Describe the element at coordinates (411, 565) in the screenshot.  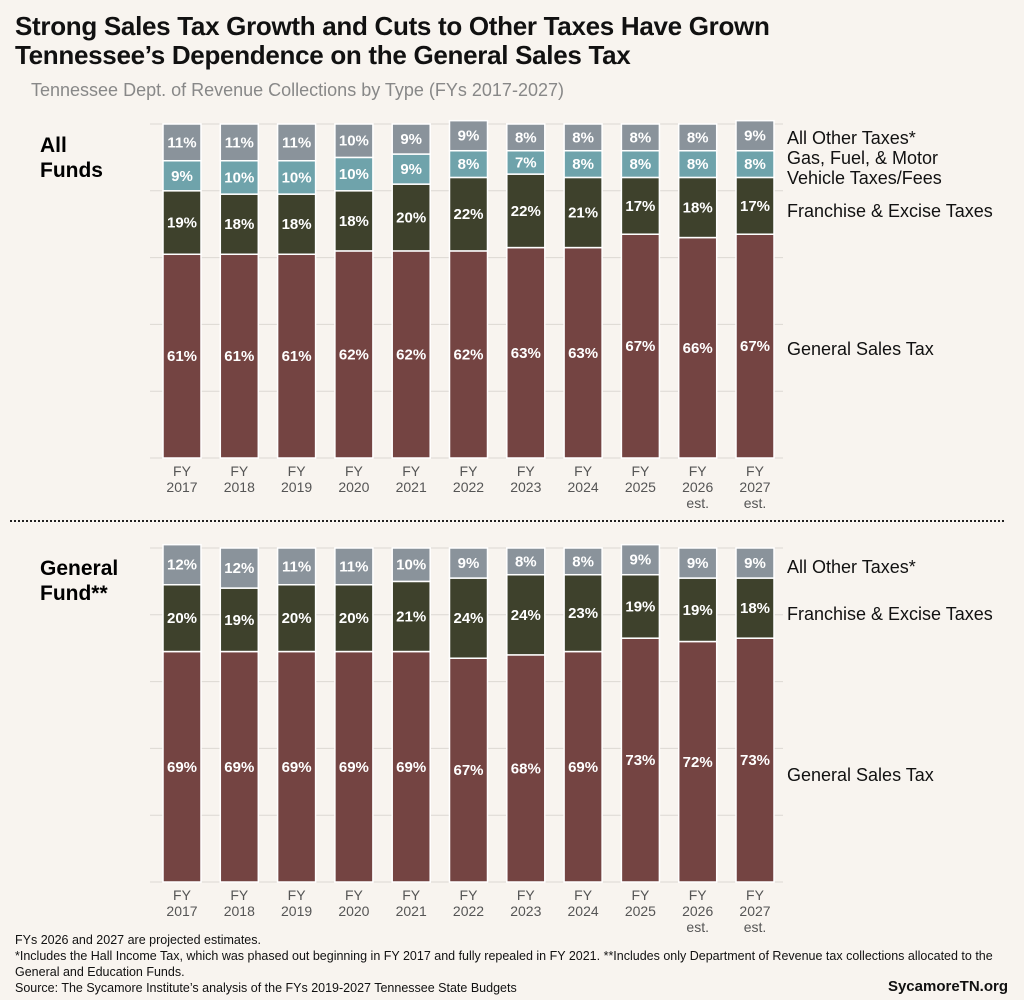
I see `data-label-other: 10%` at that location.